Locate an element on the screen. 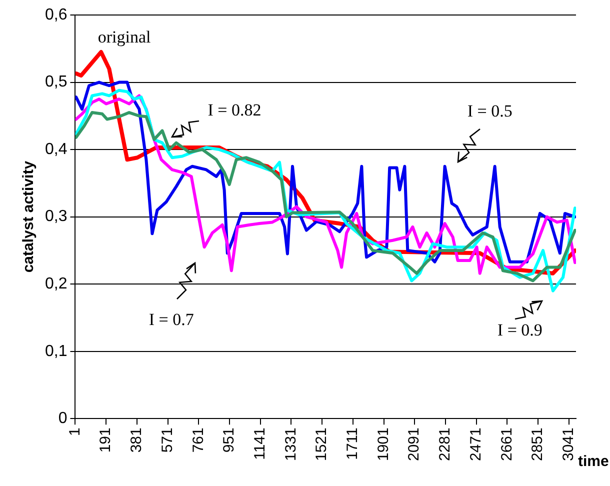  x-tick-label: 1141 is located at coordinates (259, 444).